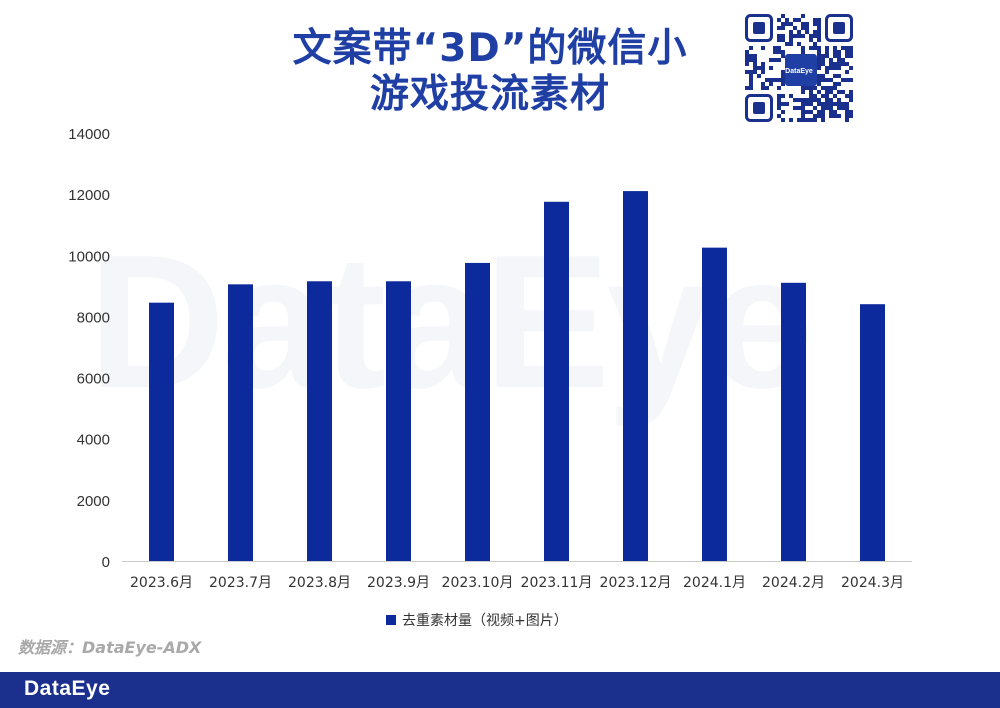 The width and height of the screenshot is (1000, 708). I want to click on chart-title-line1: 文案带“3D”的微信小, so click(490, 48).